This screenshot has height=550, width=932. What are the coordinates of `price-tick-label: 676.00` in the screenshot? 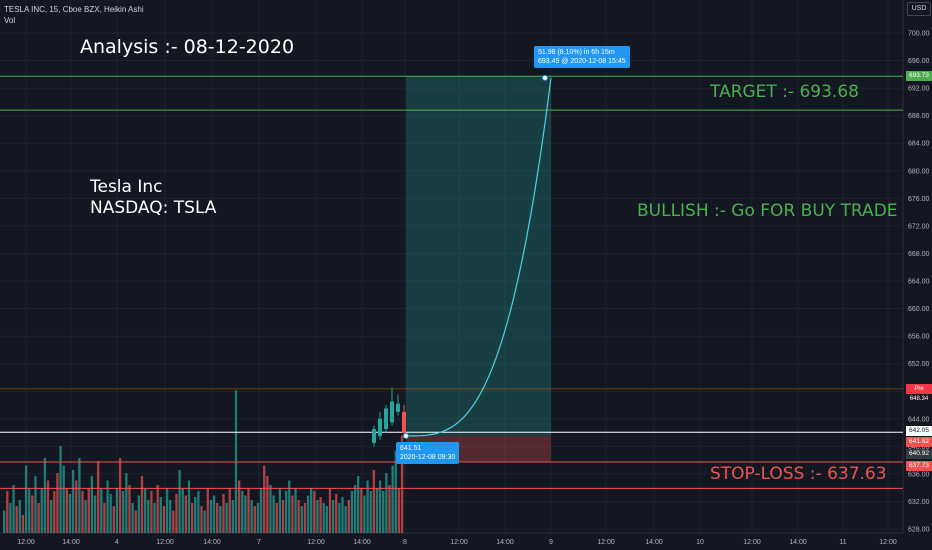 It's located at (919, 199).